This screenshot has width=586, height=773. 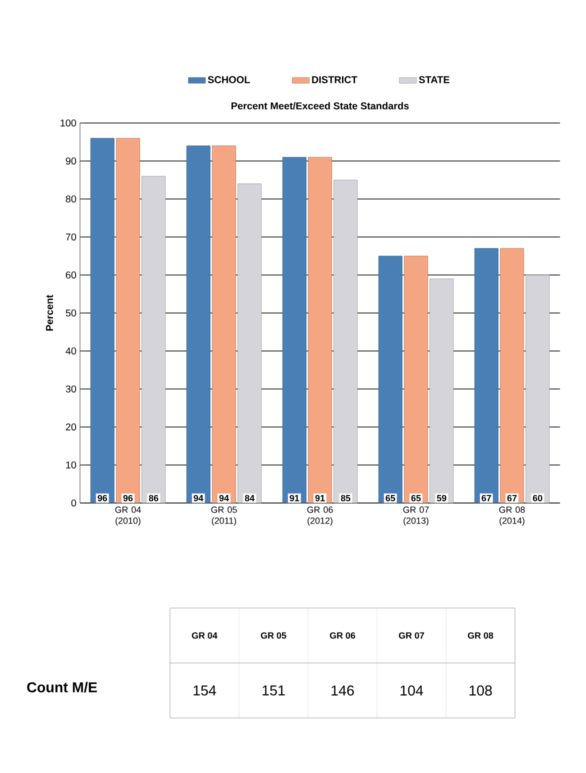 What do you see at coordinates (273, 690) in the screenshot?
I see `data-label: 151` at bounding box center [273, 690].